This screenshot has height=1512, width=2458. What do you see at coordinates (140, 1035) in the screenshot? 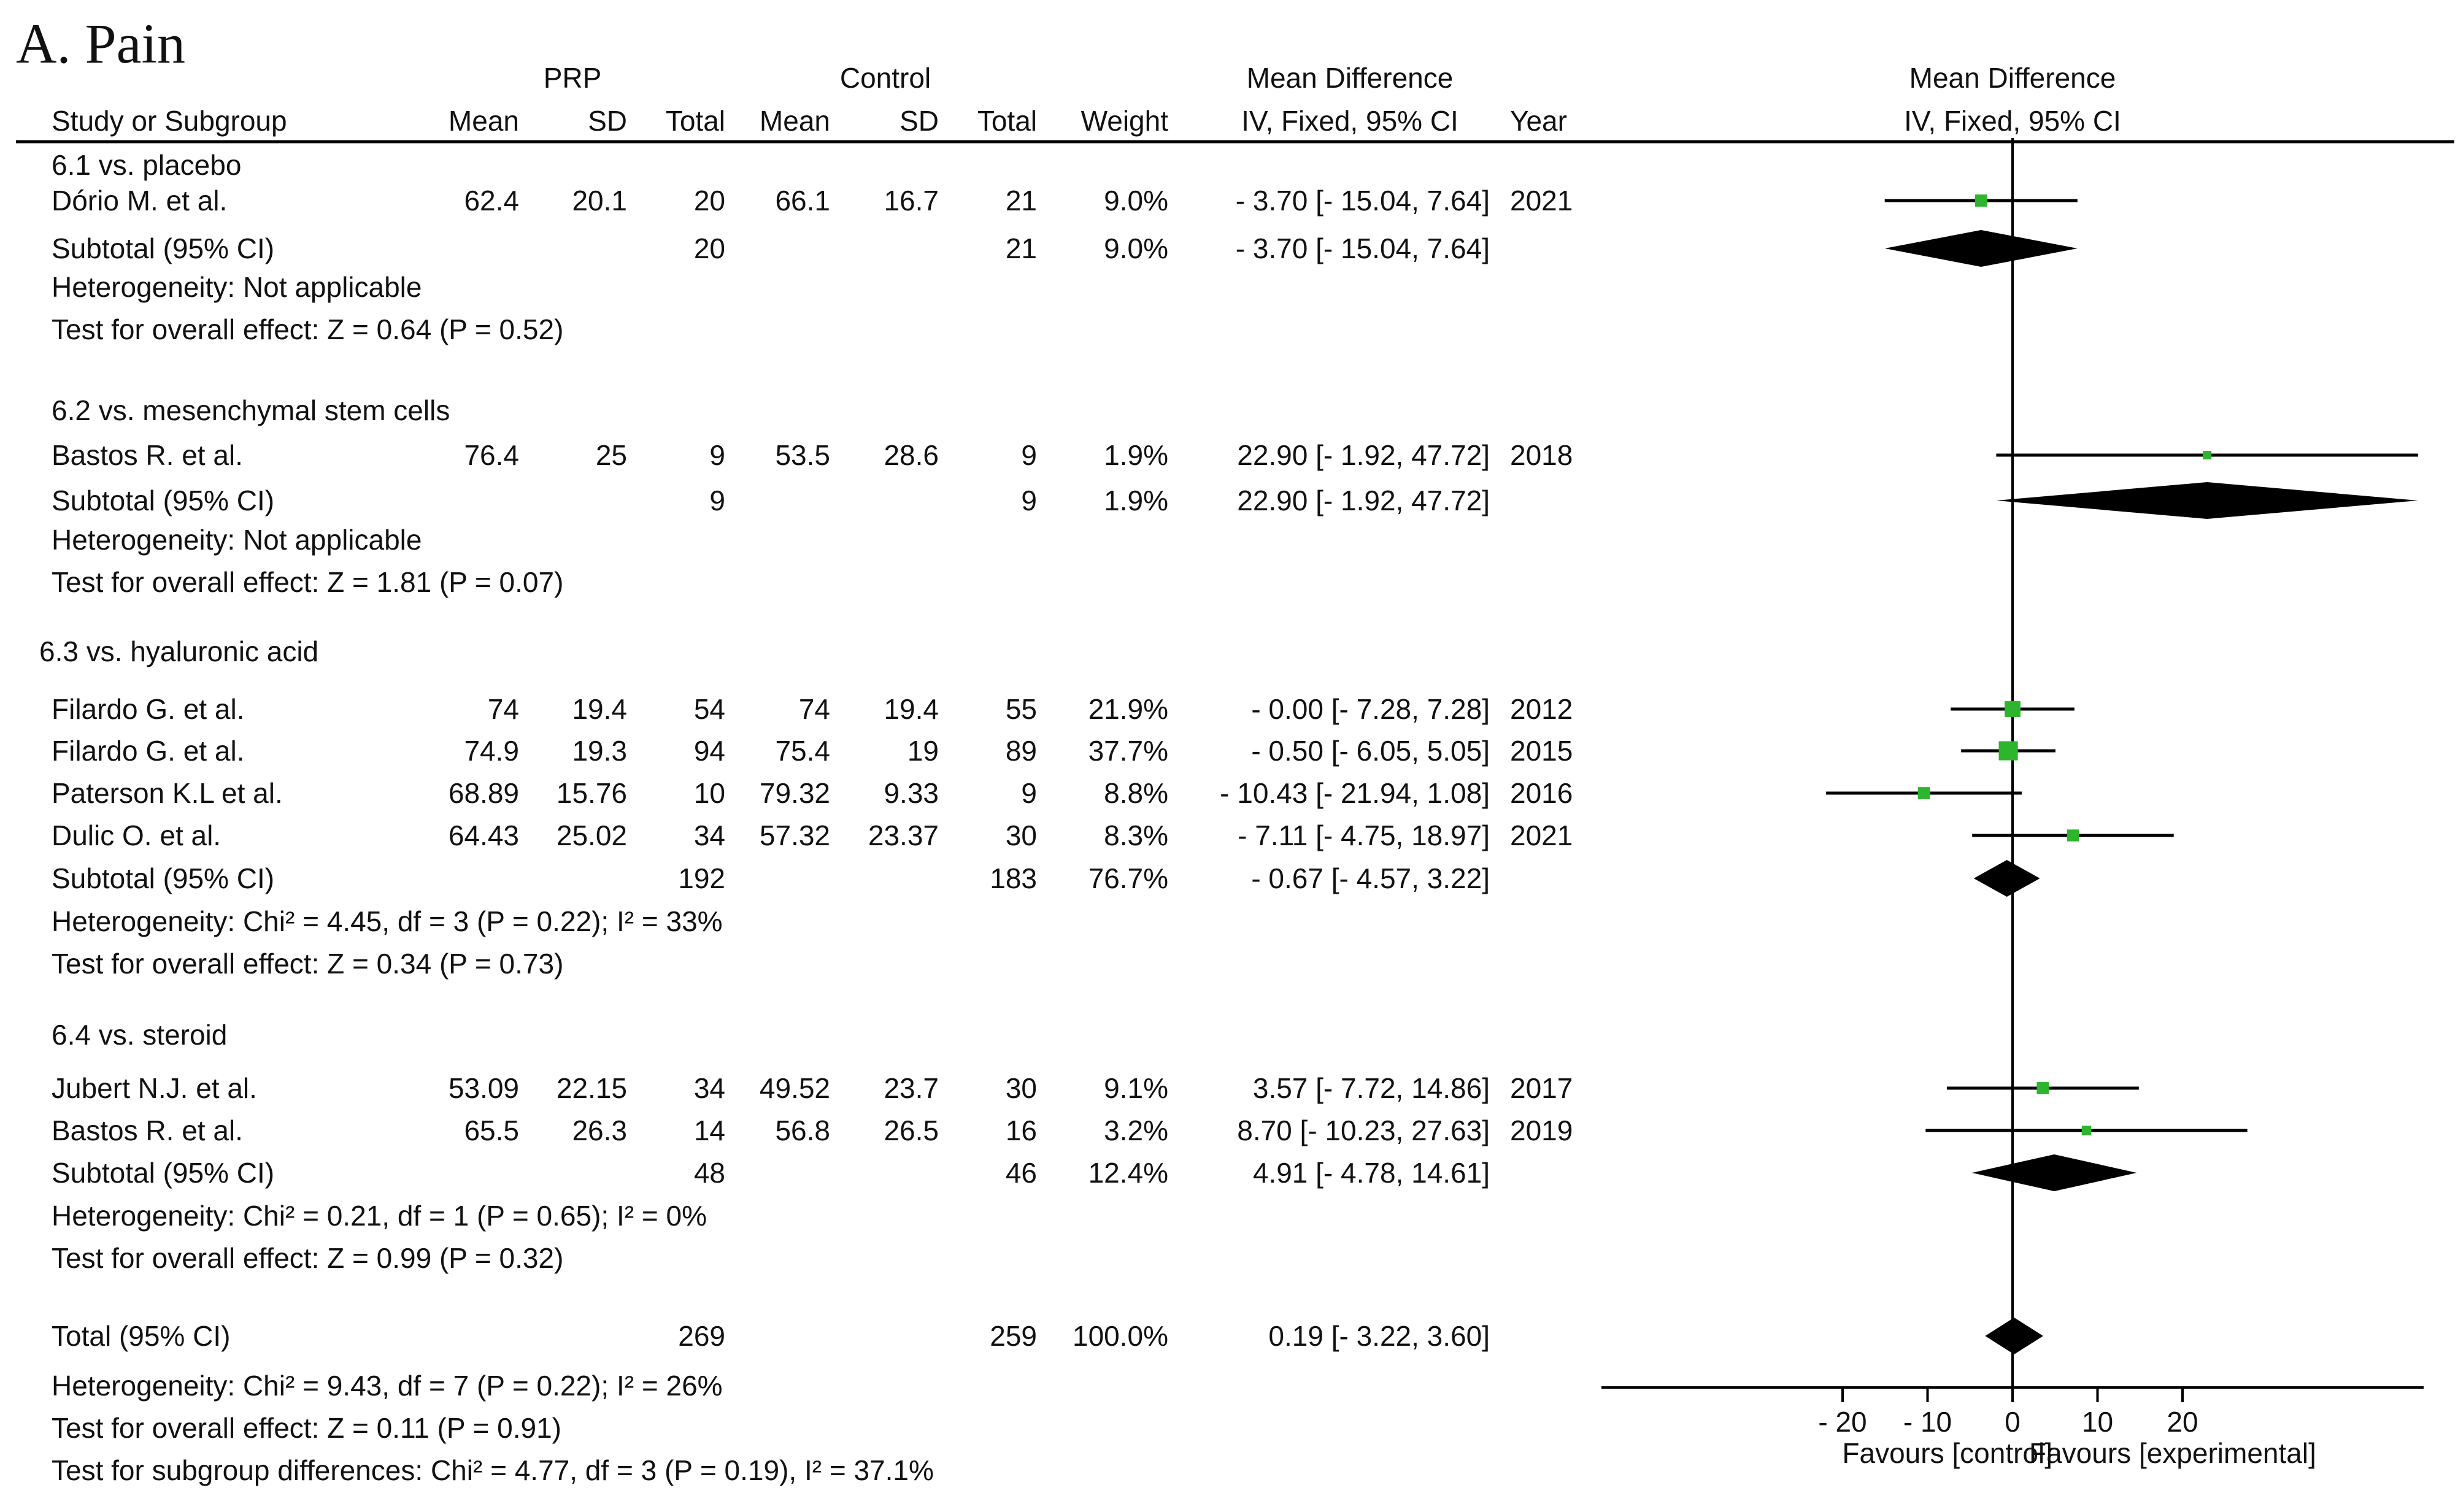
I see `group-label: 6.4 vs. steroid` at bounding box center [140, 1035].